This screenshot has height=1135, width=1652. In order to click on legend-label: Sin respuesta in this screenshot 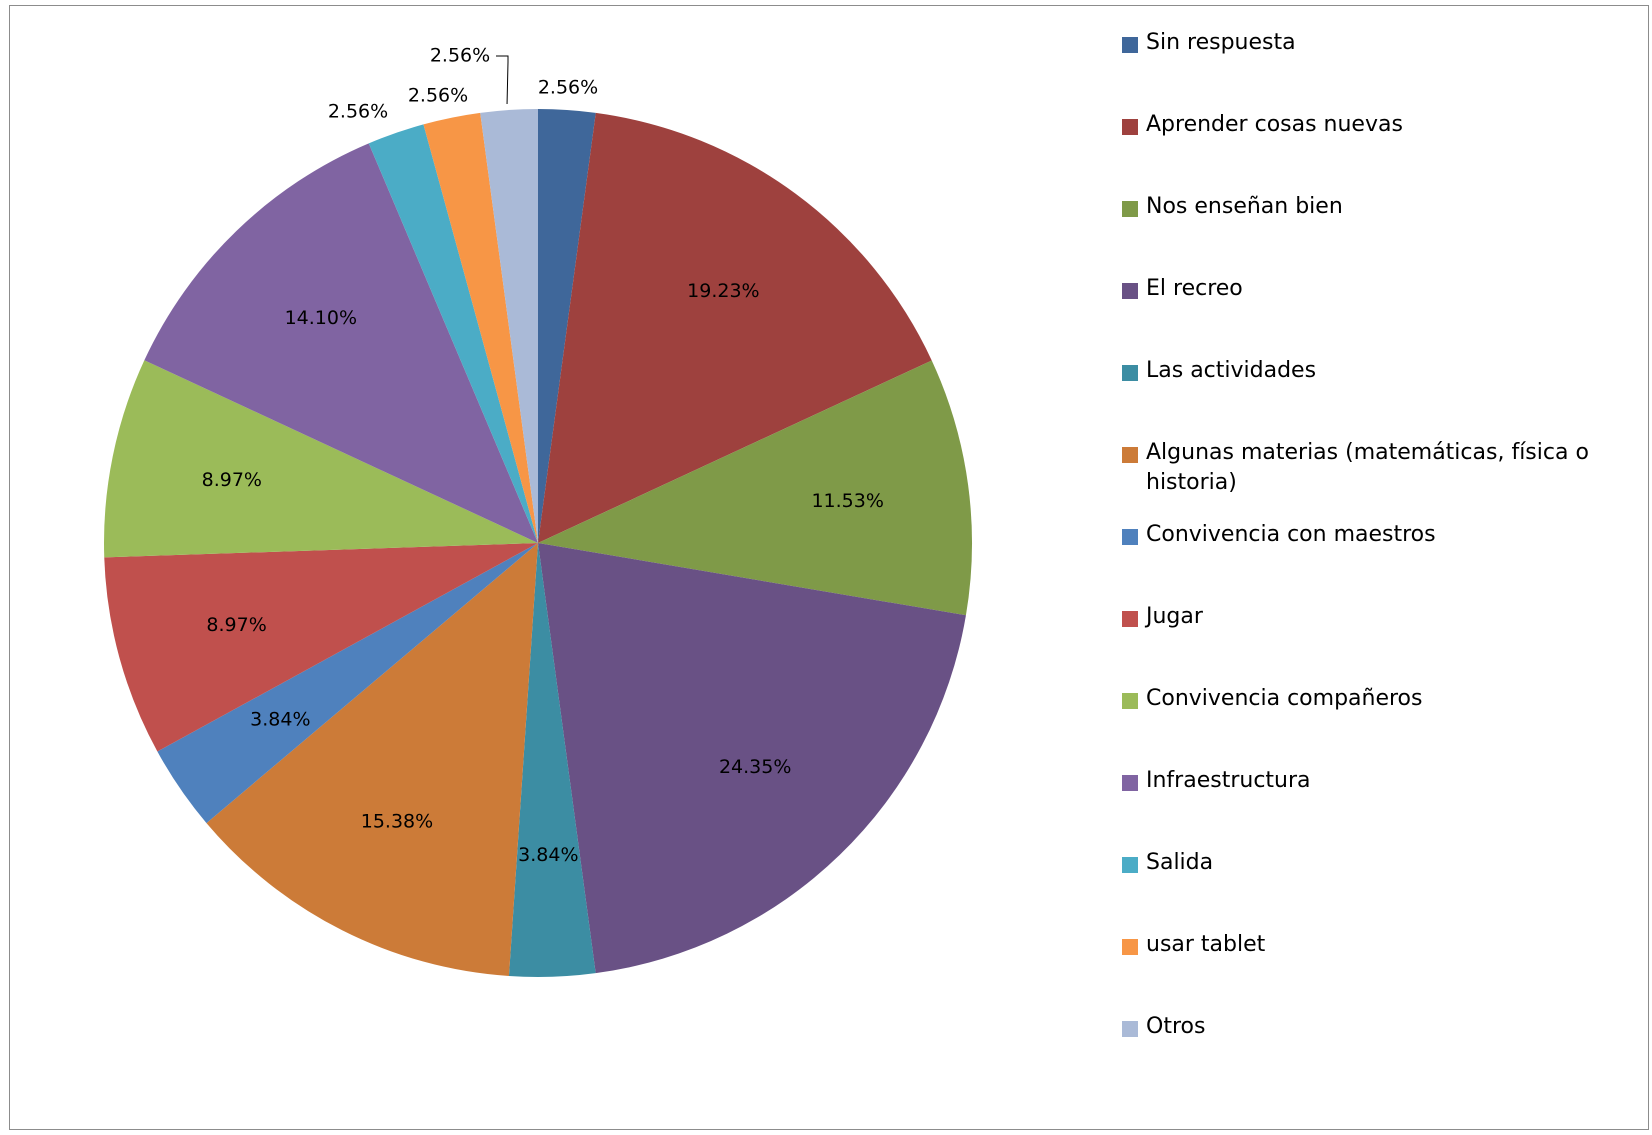, I will do `click(1221, 42)`.